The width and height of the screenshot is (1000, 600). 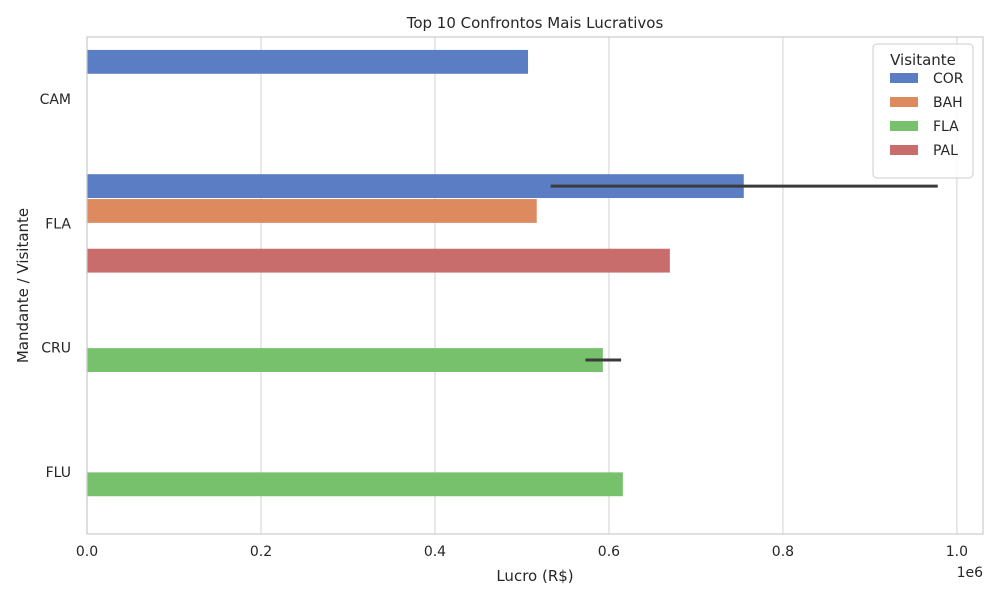 What do you see at coordinates (87, 552) in the screenshot?
I see `x-tick-label-0: 0.0` at bounding box center [87, 552].